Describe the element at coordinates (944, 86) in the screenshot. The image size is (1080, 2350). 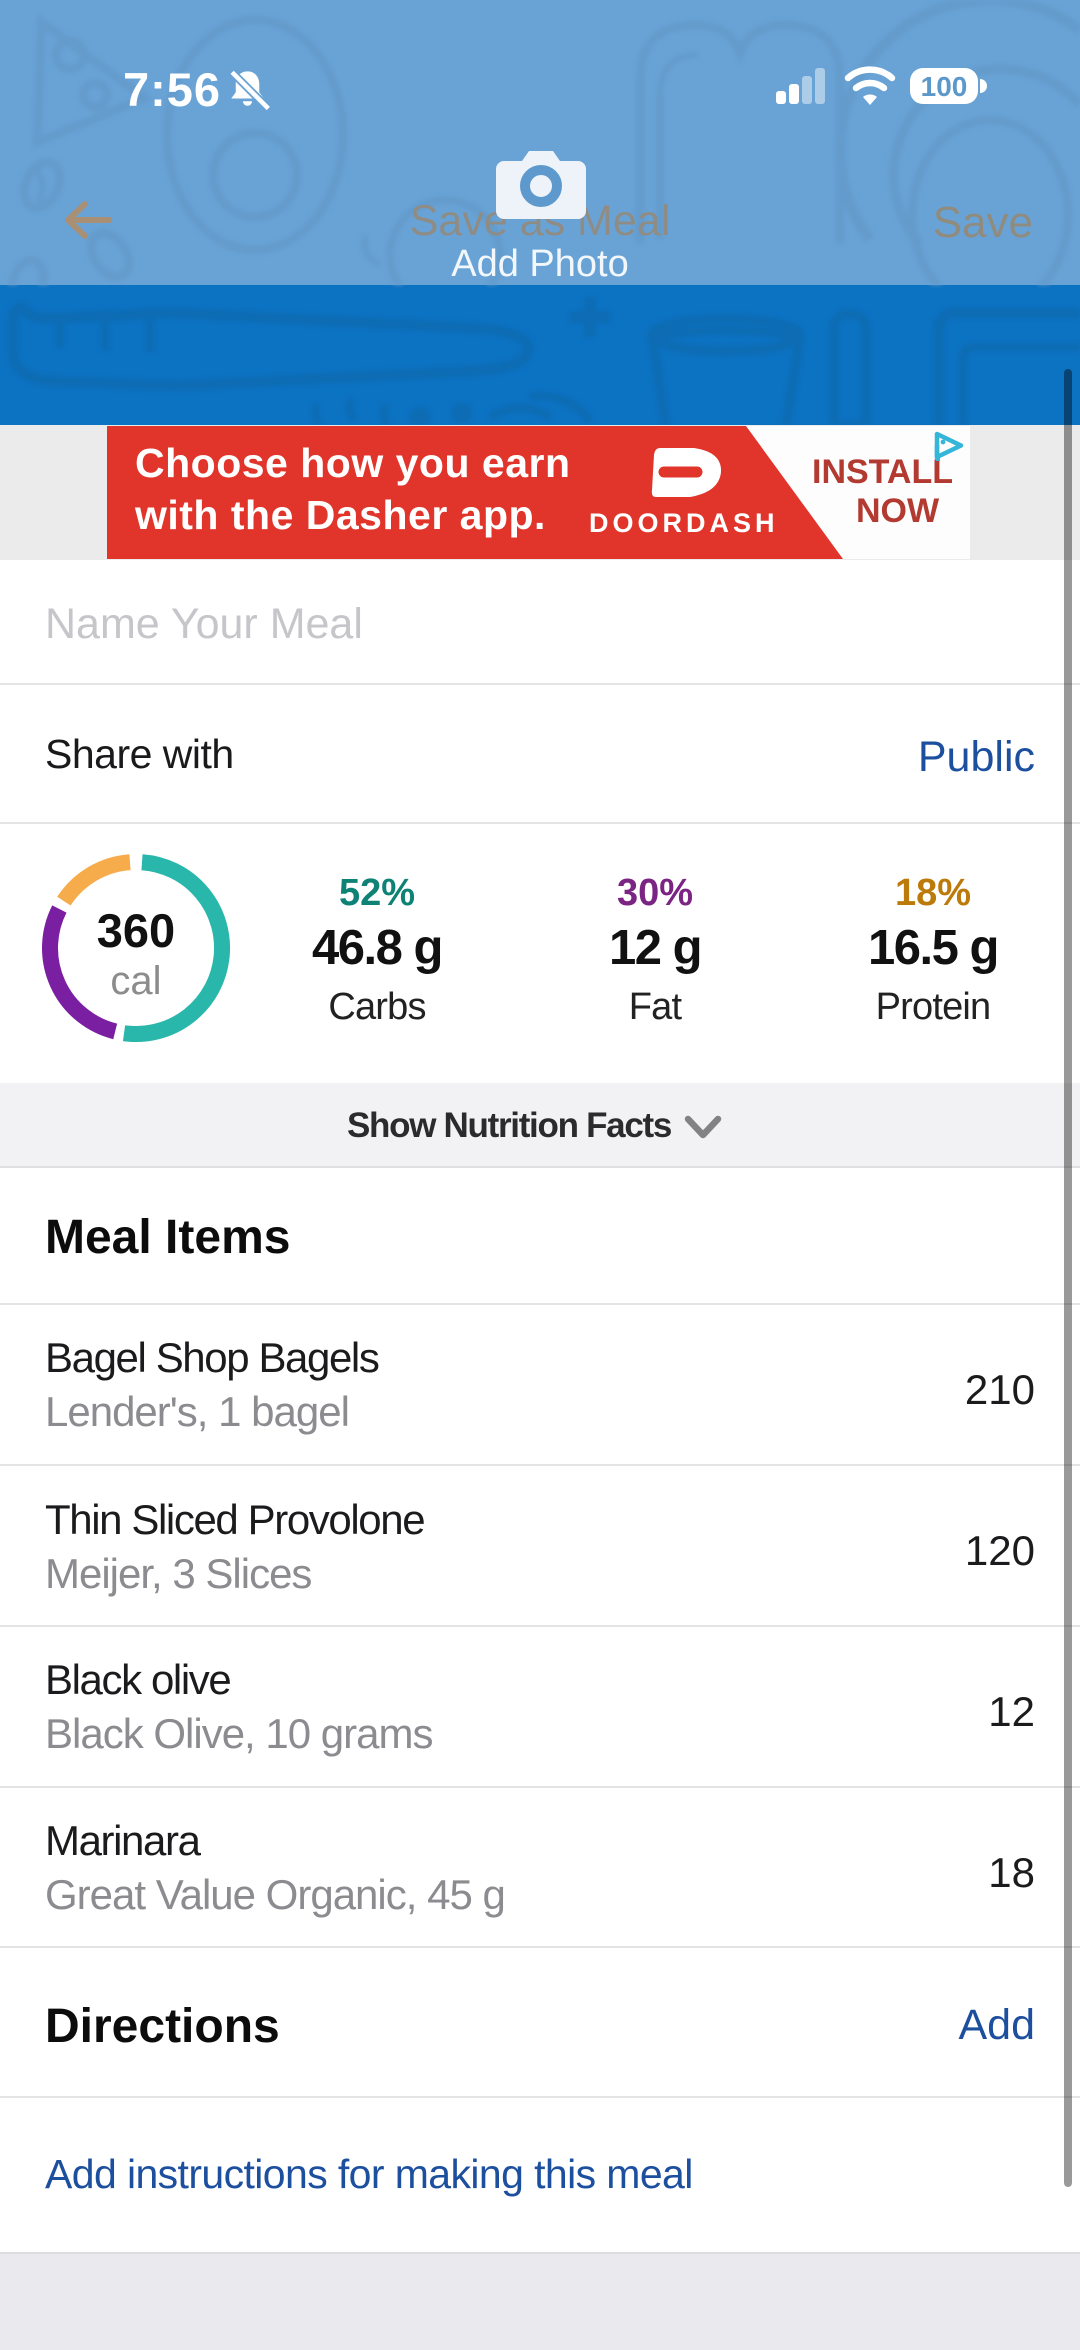
I see `svg-text: 100` at that location.